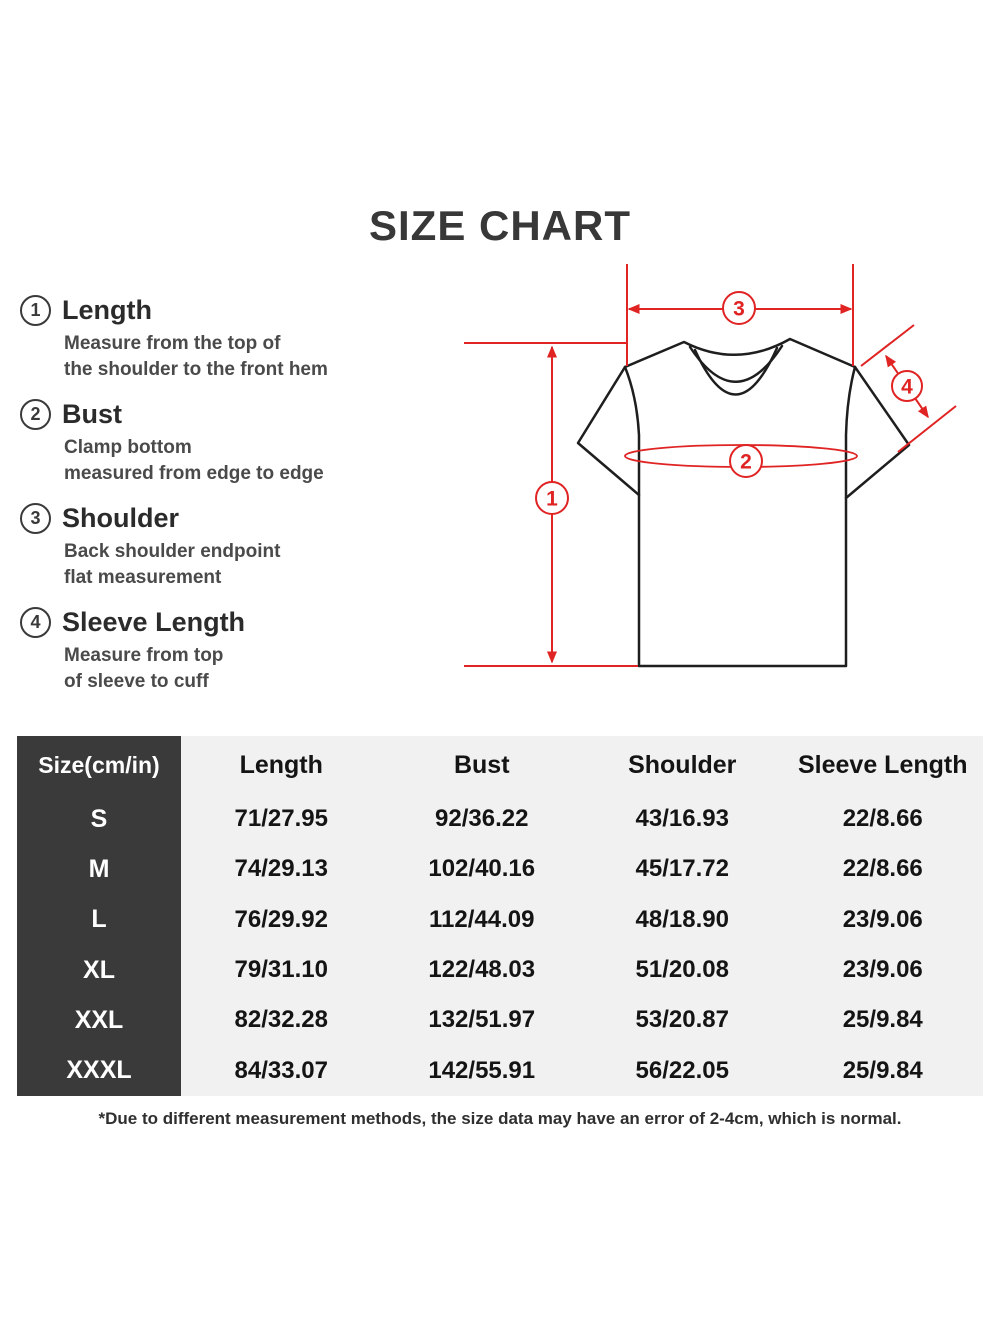  Describe the element at coordinates (481, 869) in the screenshot. I see `table-cell: 102/40.16` at that location.